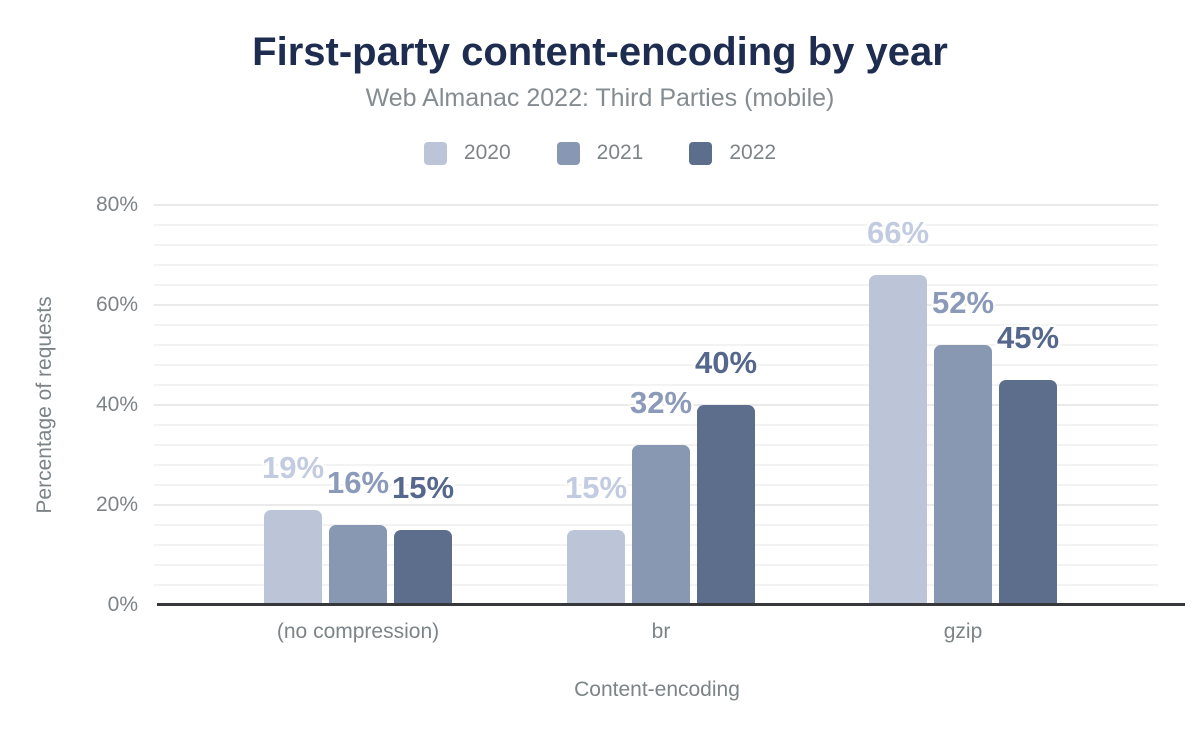  I want to click on x-axis-line, so click(671, 604).